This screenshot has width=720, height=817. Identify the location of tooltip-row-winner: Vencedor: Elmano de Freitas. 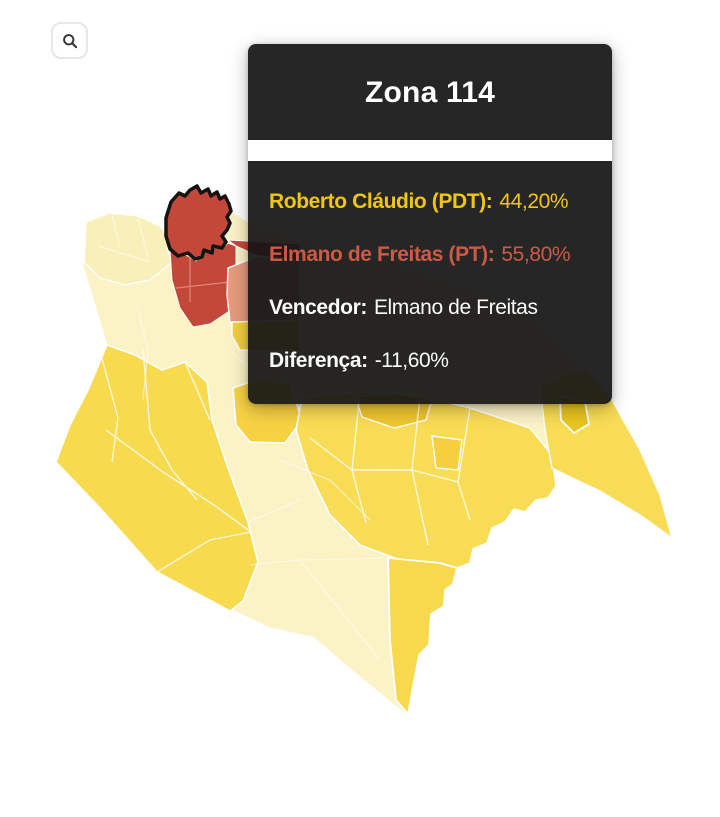
(430, 307).